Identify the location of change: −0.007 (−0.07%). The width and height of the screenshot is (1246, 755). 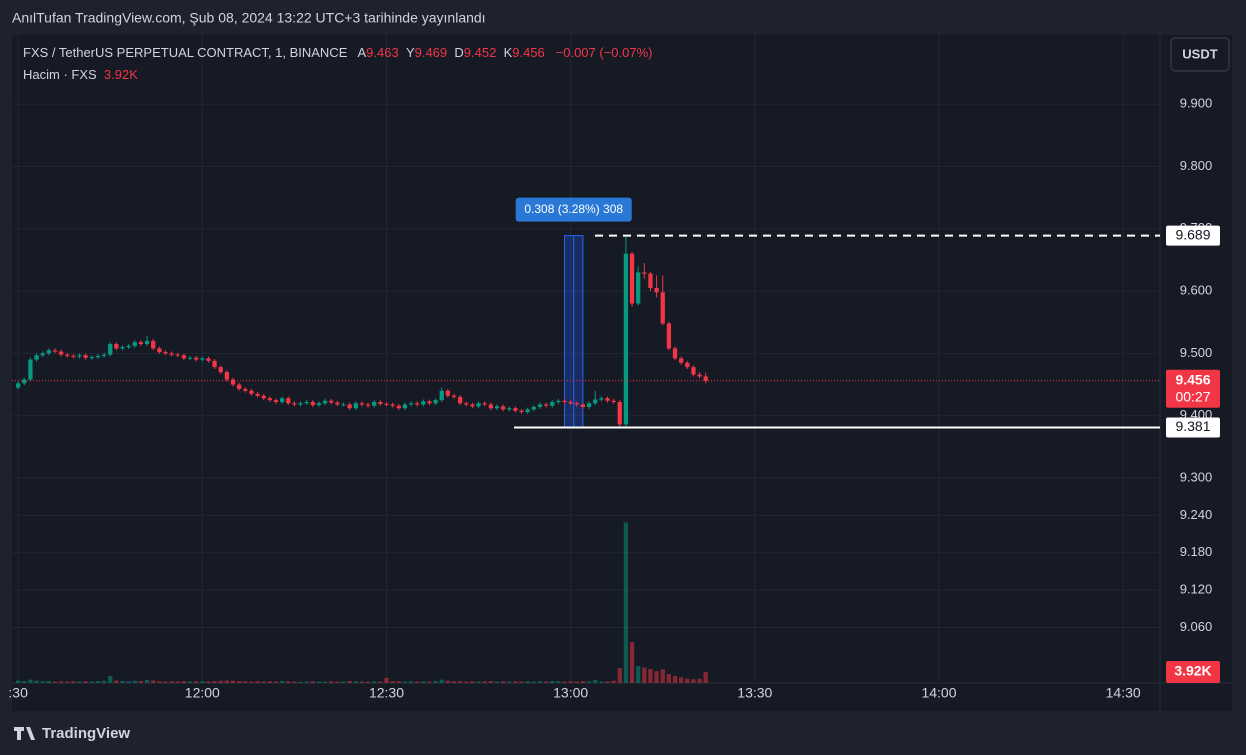
(604, 52).